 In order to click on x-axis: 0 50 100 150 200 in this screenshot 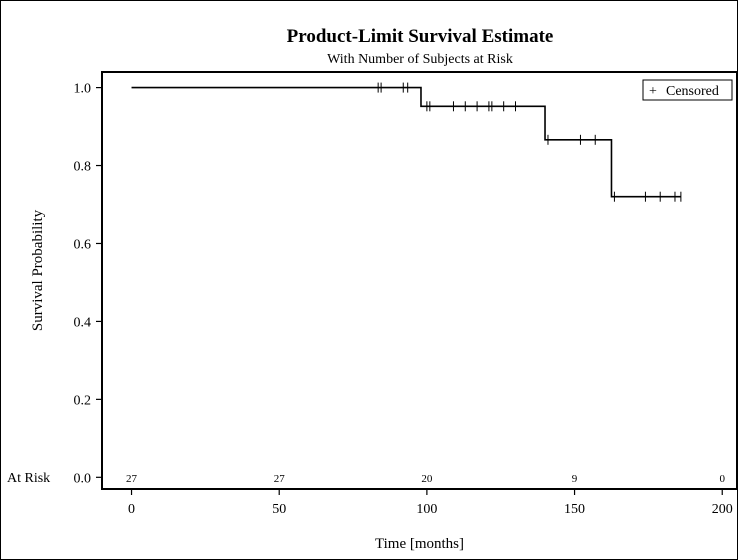, I will do `click(430, 503)`.